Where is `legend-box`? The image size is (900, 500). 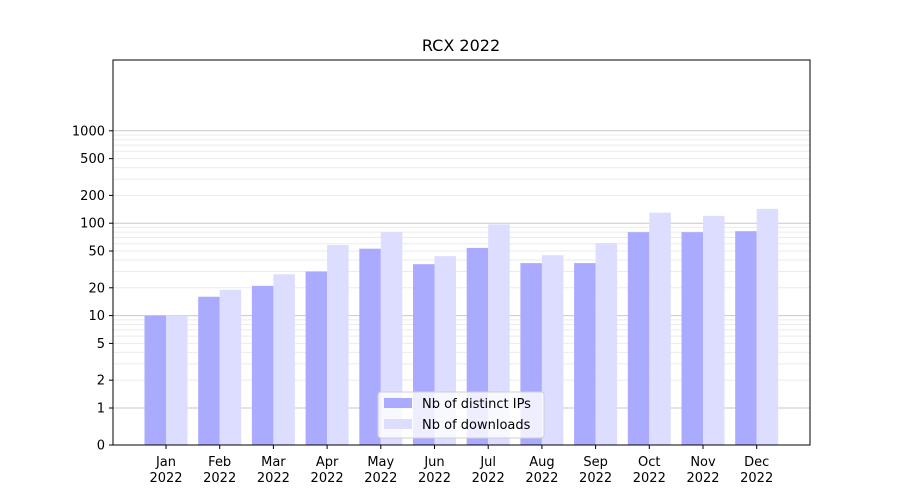 legend-box is located at coordinates (461, 415).